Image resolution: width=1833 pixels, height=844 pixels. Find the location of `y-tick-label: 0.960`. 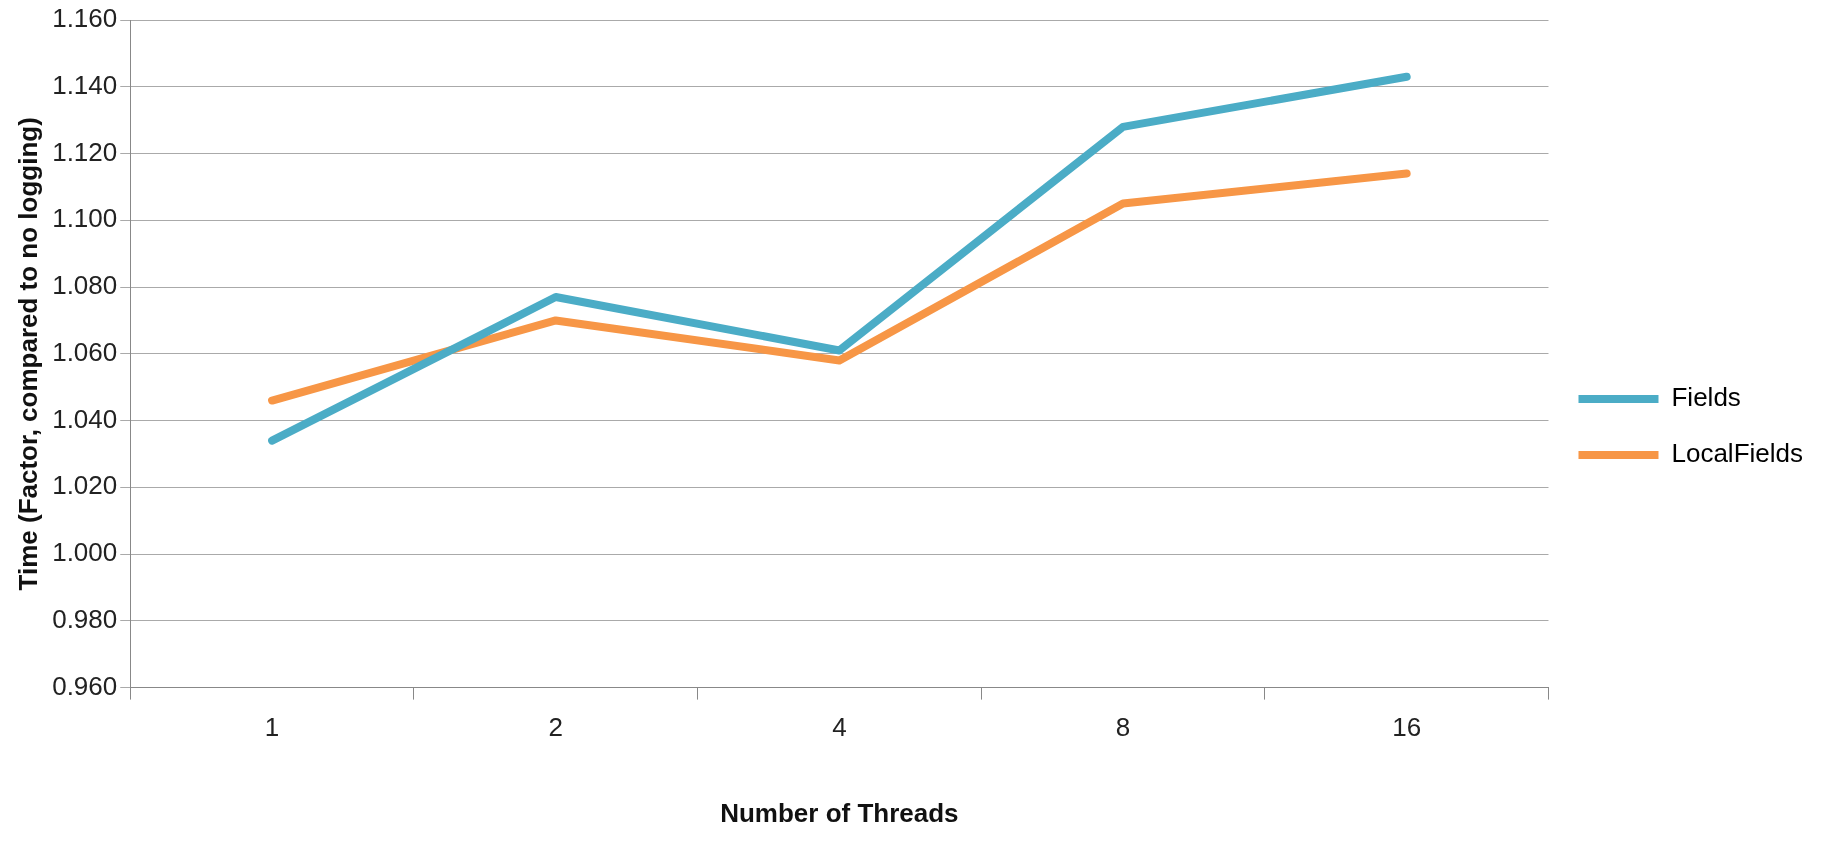

y-tick-label: 0.960 is located at coordinates (85, 685).